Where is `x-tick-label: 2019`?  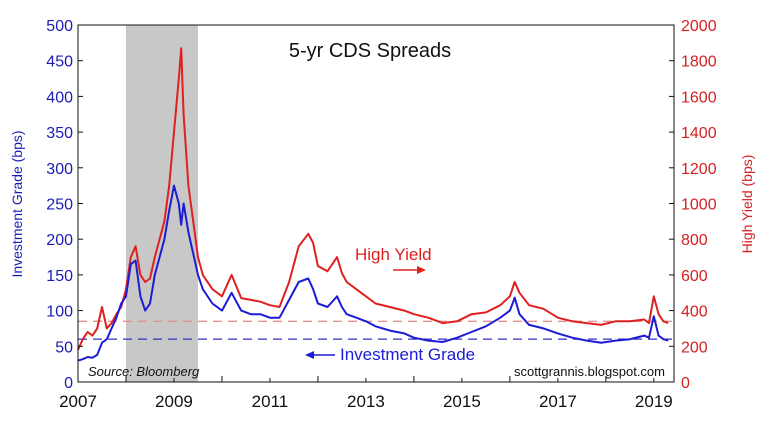
x-tick-label: 2019 is located at coordinates (654, 401).